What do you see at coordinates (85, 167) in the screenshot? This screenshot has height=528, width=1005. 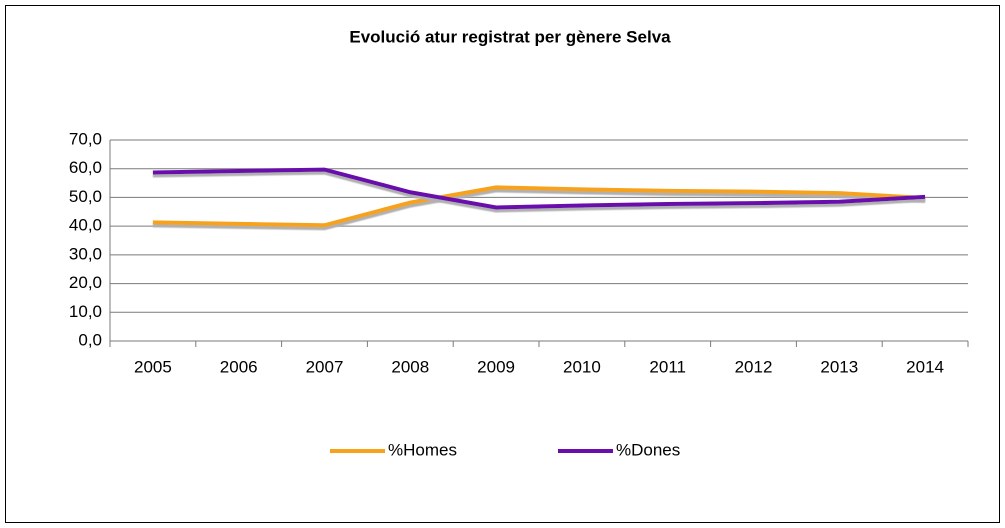 I see `y-tick-label: 60,0` at bounding box center [85, 167].